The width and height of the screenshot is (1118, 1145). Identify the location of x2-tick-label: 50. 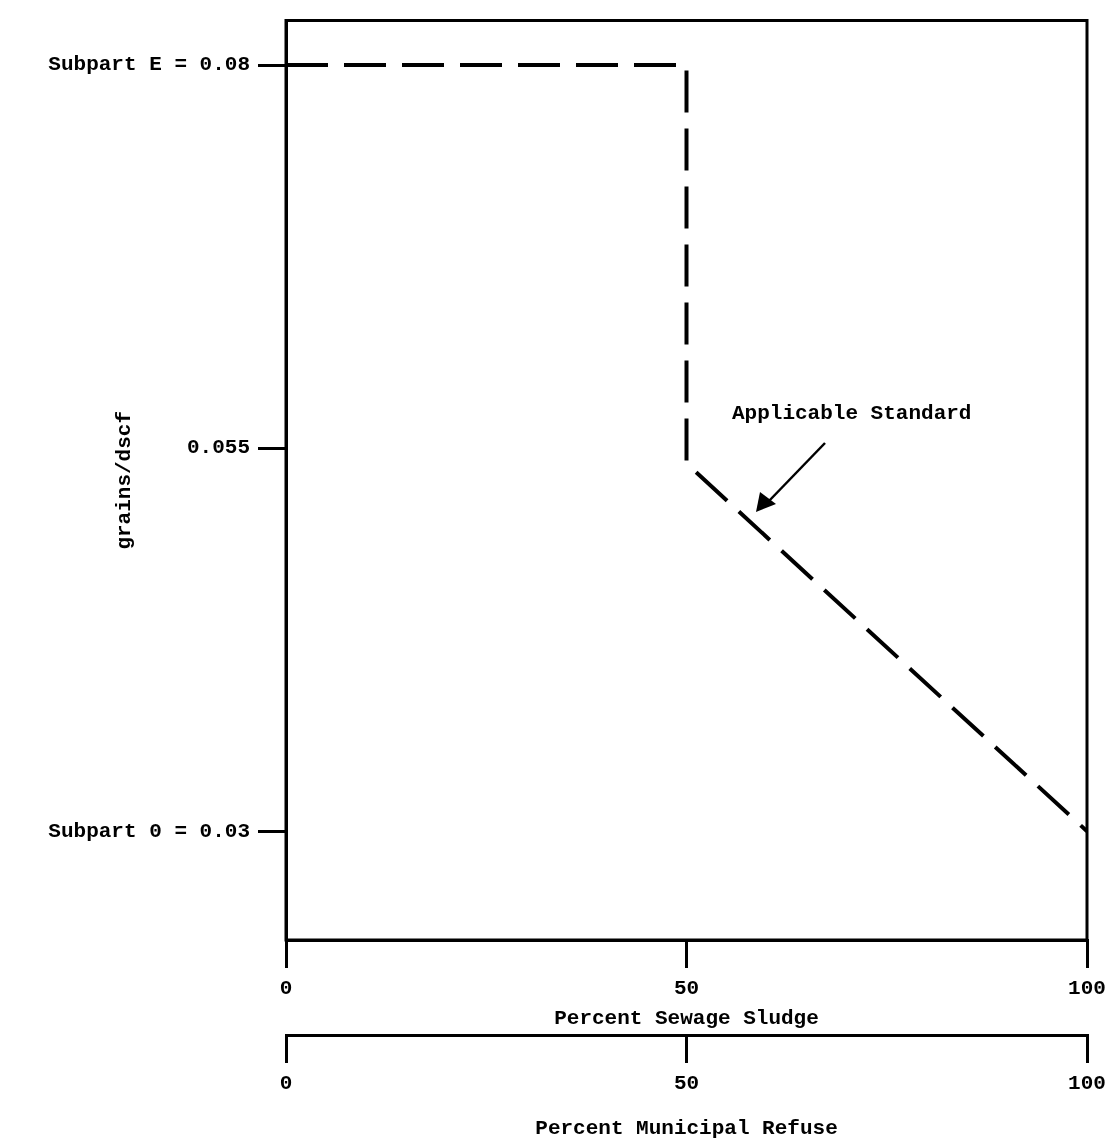
(686, 1083).